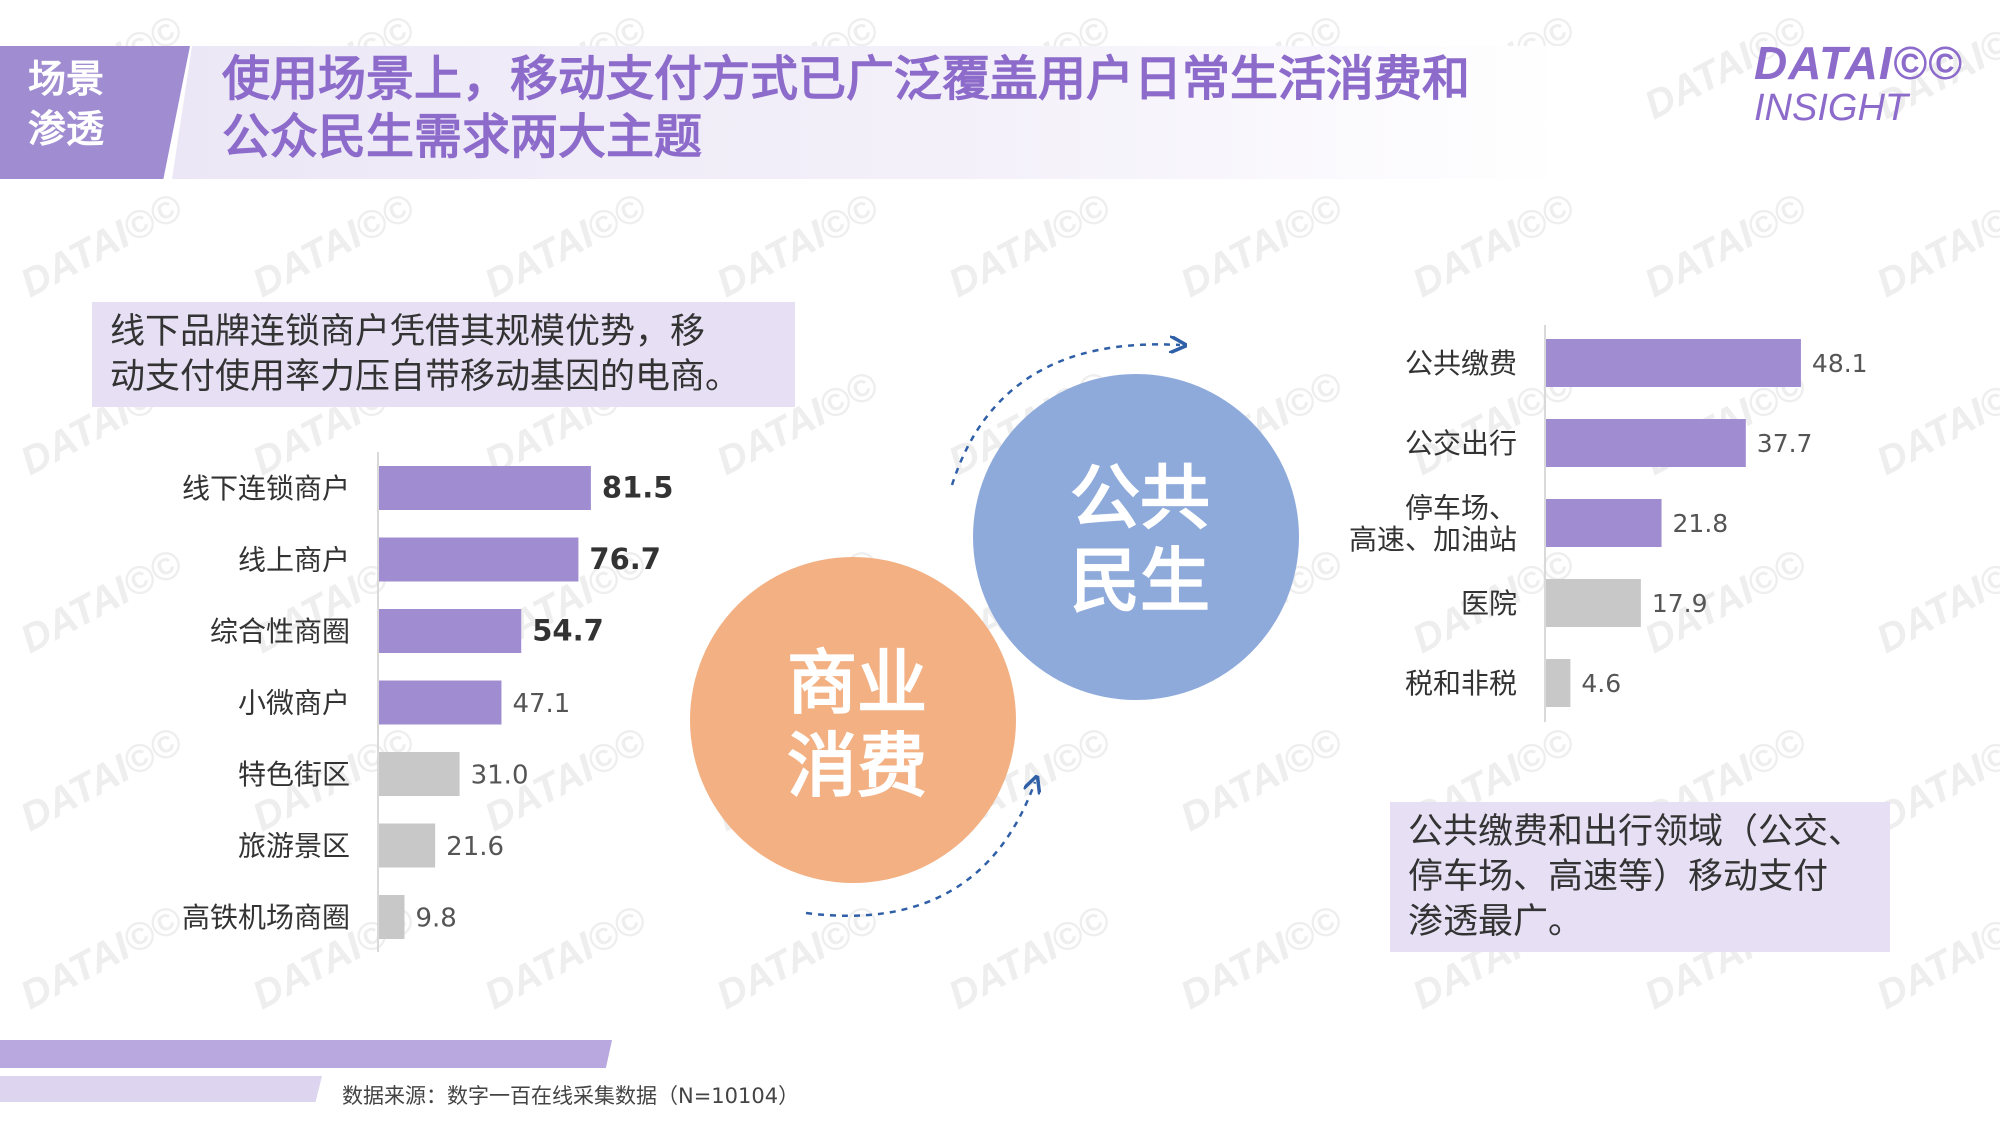 This screenshot has height=1125, width=2000. Describe the element at coordinates (1831, 108) in the screenshot. I see `brand-logo-insight: INSIGHT` at that location.